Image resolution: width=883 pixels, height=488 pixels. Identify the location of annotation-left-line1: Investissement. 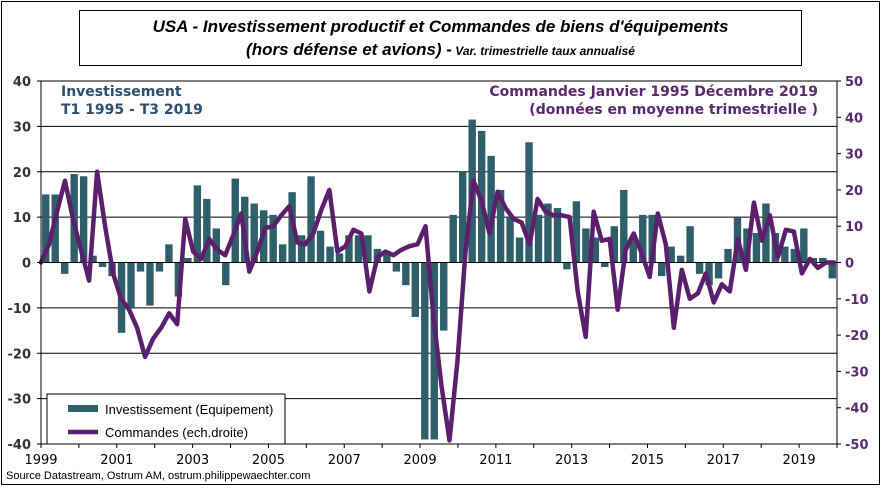
(121, 92).